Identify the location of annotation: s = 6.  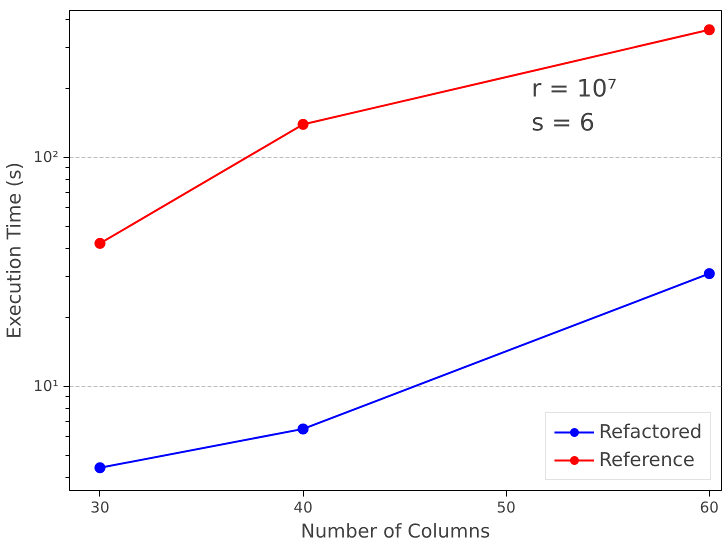
(563, 122).